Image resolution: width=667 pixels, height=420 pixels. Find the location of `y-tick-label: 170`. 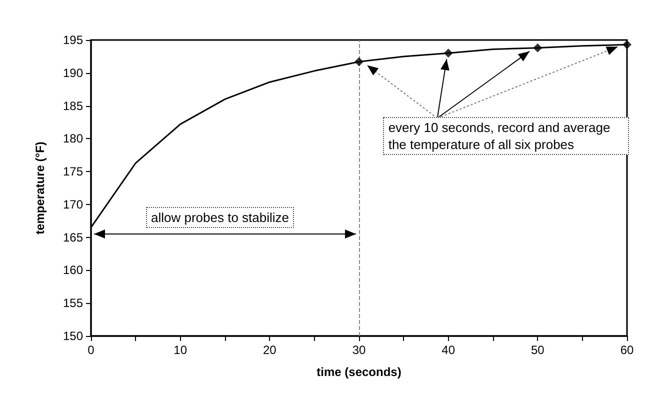

y-tick-label: 170 is located at coordinates (73, 204).